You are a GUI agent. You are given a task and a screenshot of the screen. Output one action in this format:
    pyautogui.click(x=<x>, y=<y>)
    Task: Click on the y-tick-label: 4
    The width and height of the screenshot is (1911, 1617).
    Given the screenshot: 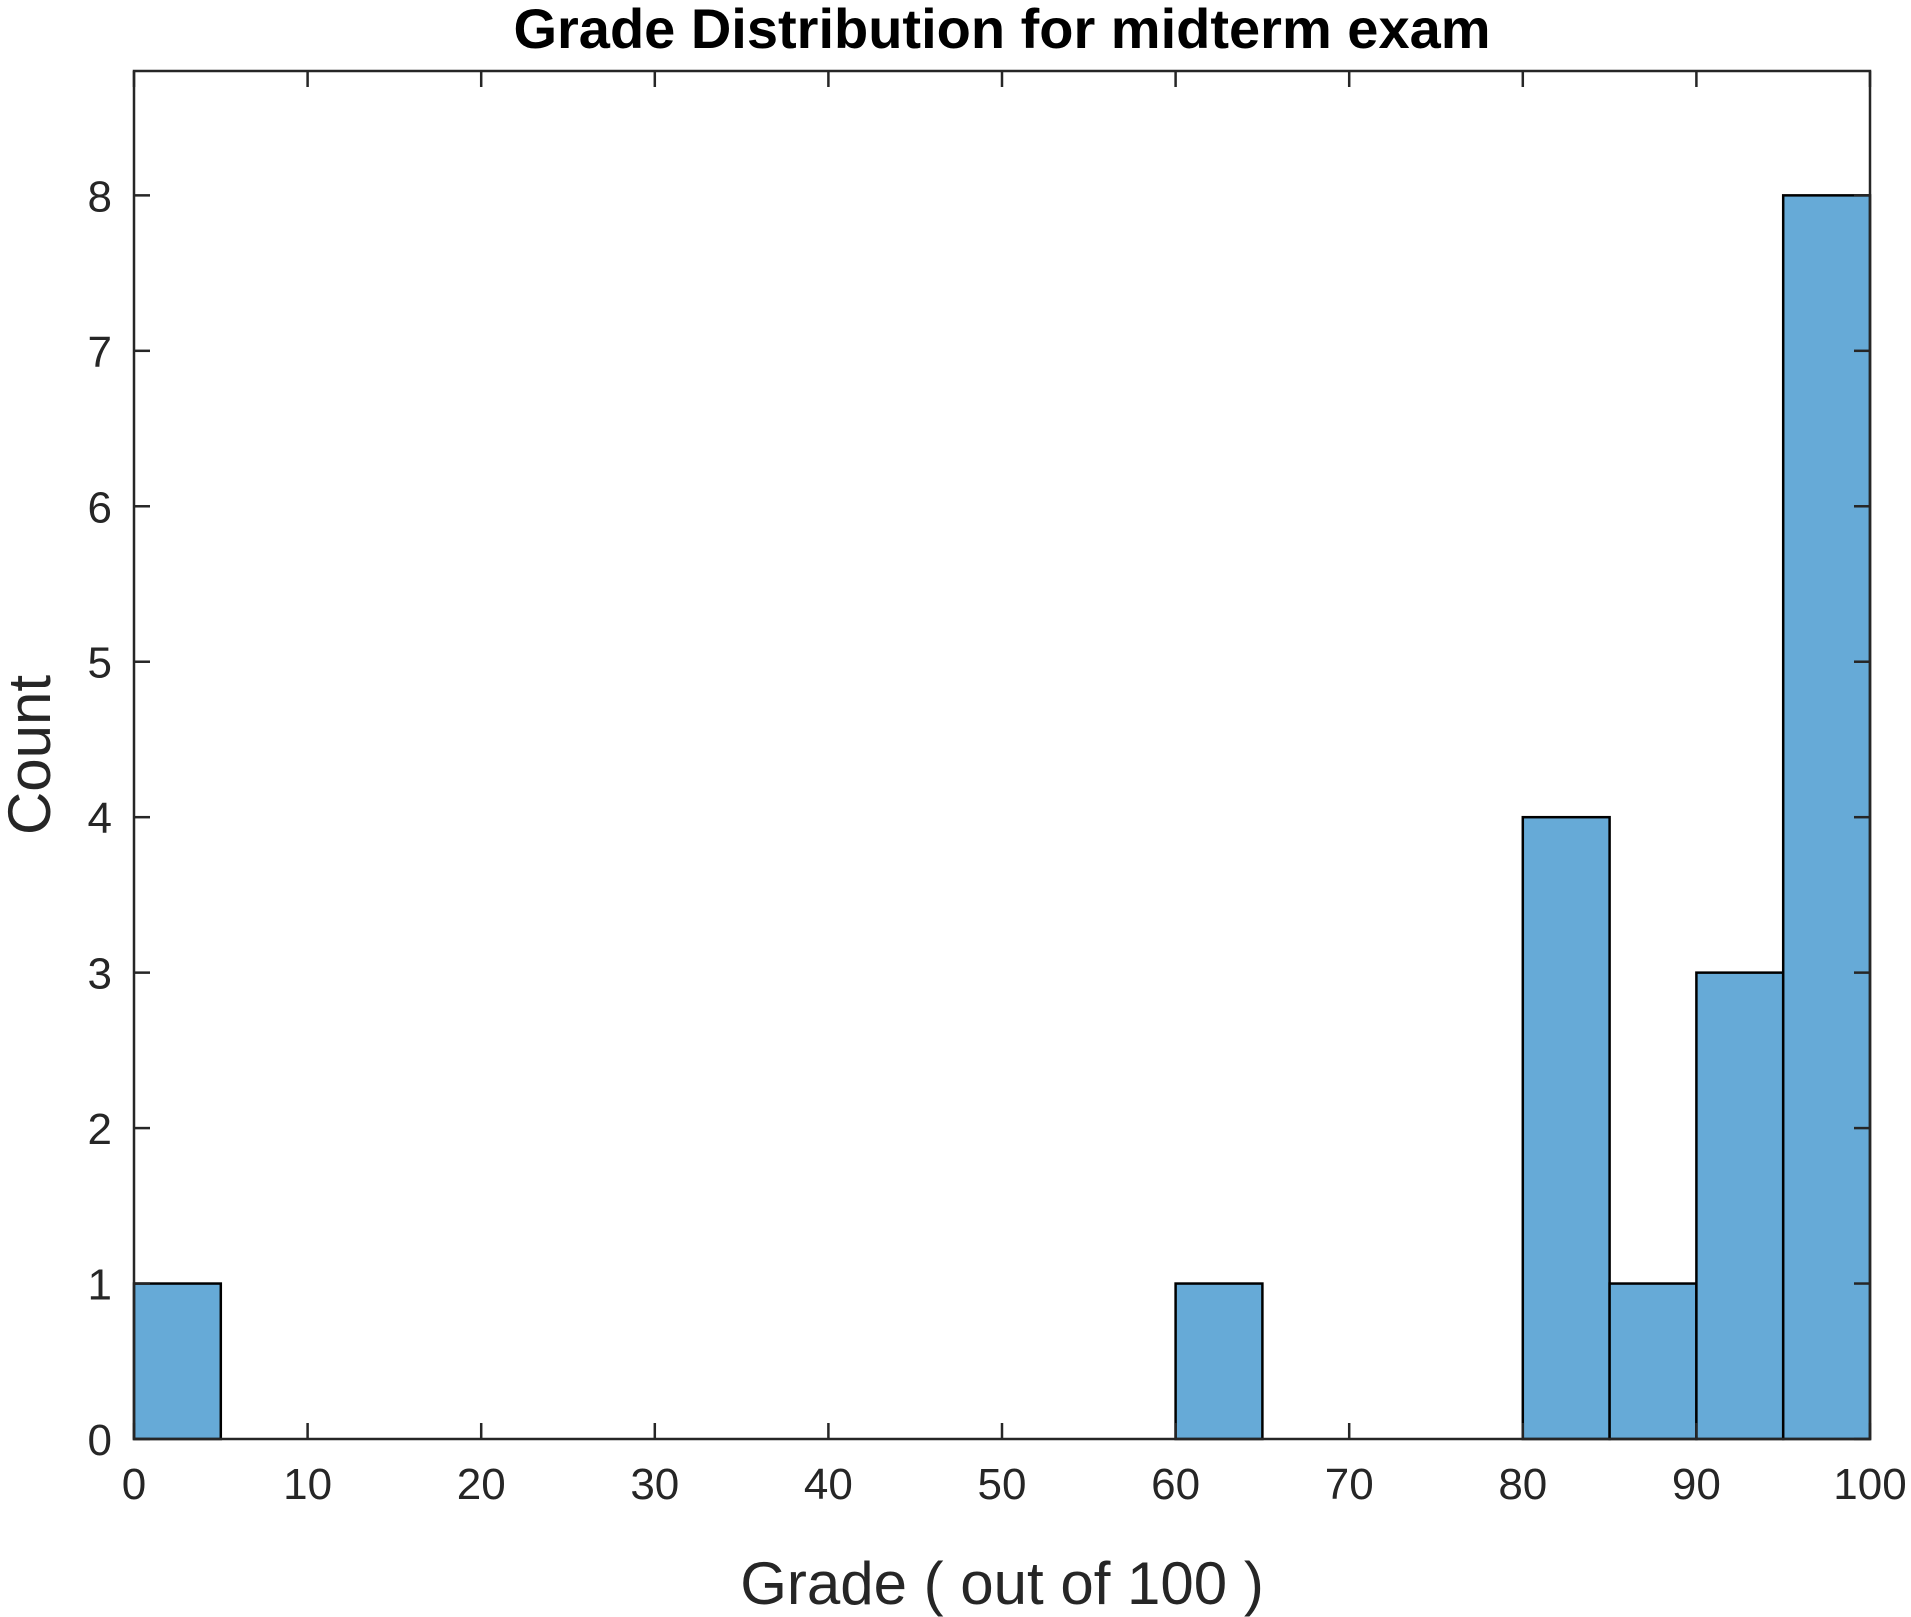 What is the action you would take?
    pyautogui.click(x=100, y=818)
    